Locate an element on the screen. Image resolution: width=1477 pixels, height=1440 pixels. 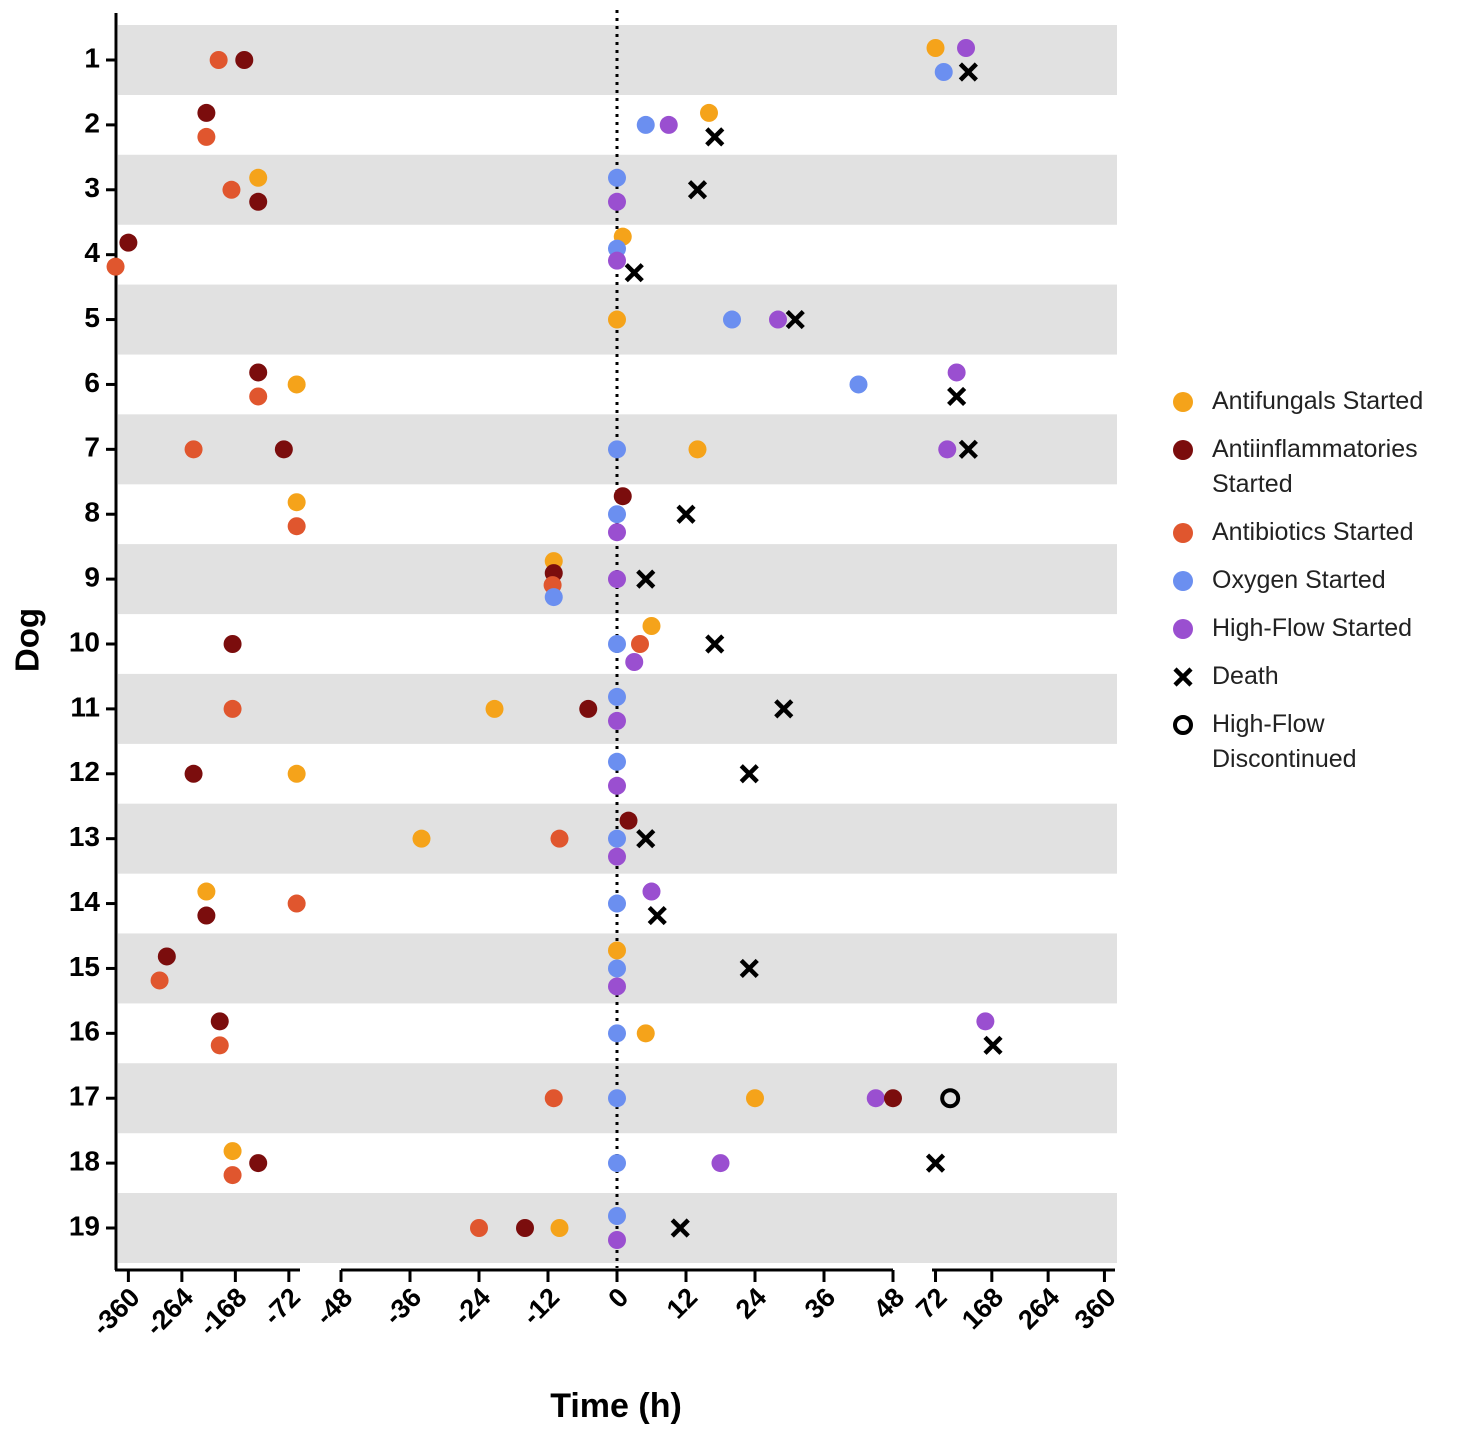
y-tick-label: 8 is located at coordinates (92, 512).